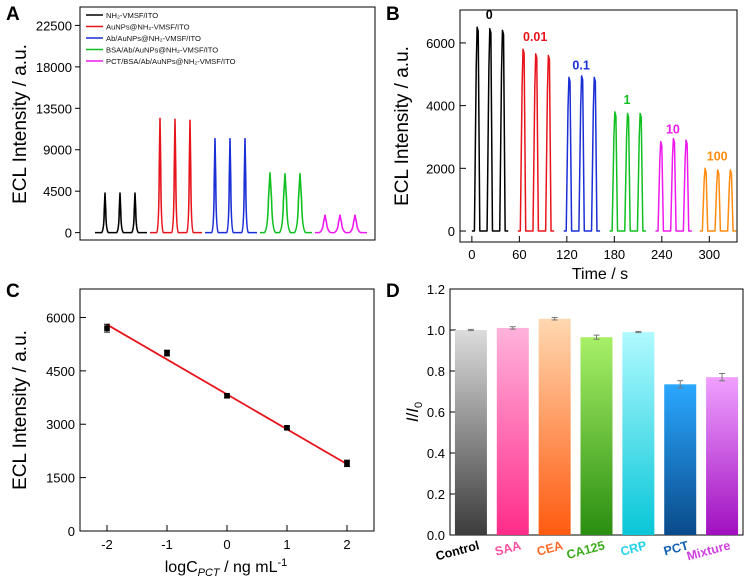  What do you see at coordinates (614, 254) in the screenshot?
I see `x-tick-label: 180` at bounding box center [614, 254].